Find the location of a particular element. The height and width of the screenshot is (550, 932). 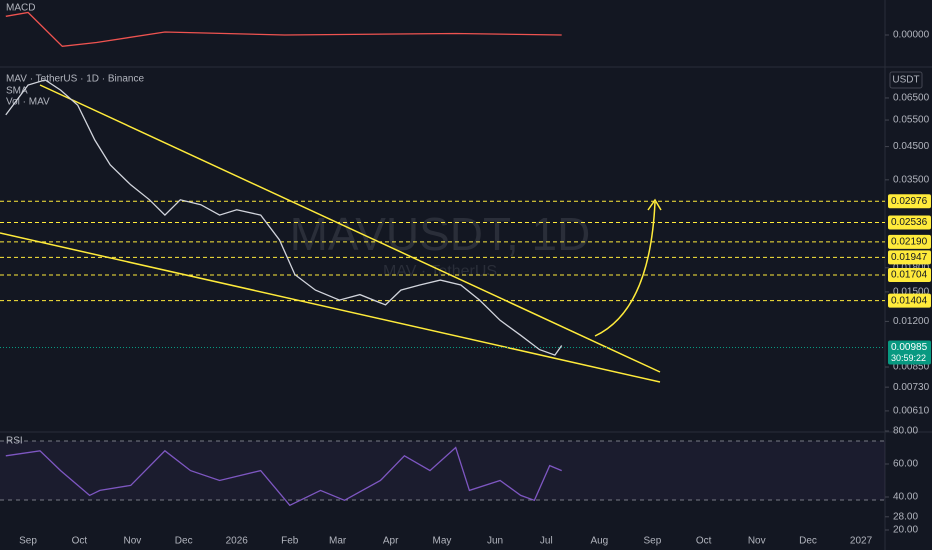

currency-box is located at coordinates (906, 80).